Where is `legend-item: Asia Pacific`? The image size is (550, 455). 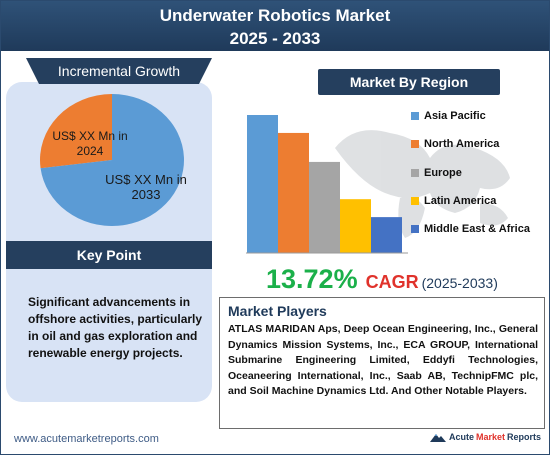
legend-item: Asia Pacific is located at coordinates (448, 116).